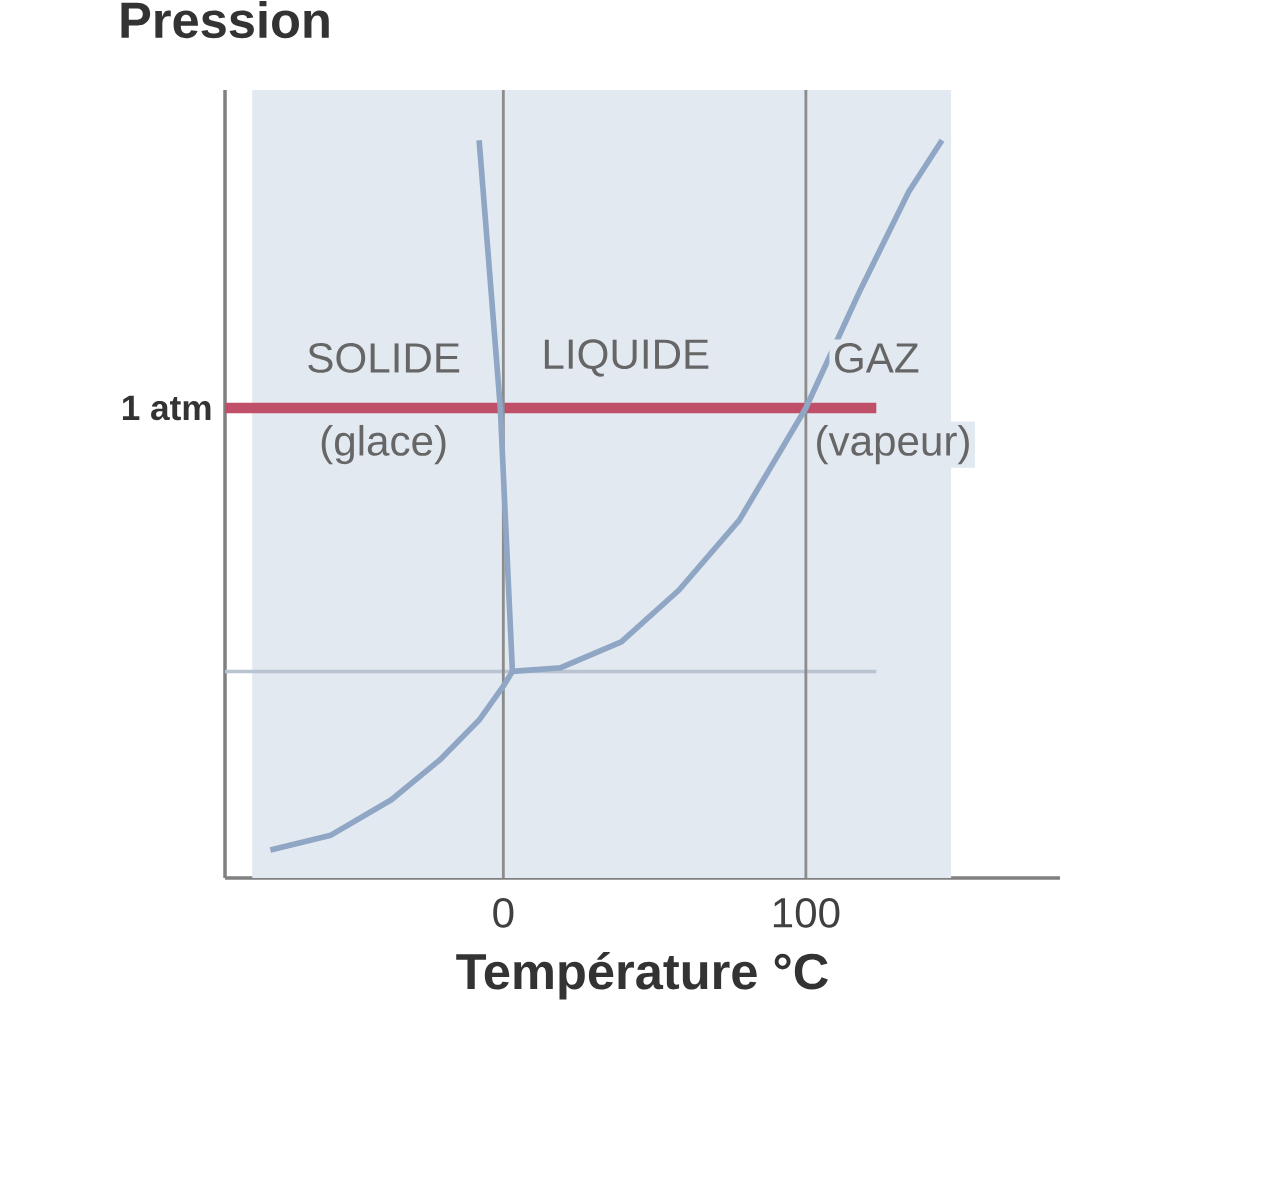 Image resolution: width=1267 pixels, height=1181 pixels. What do you see at coordinates (384, 357) in the screenshot?
I see `annotation: SOLIDE` at bounding box center [384, 357].